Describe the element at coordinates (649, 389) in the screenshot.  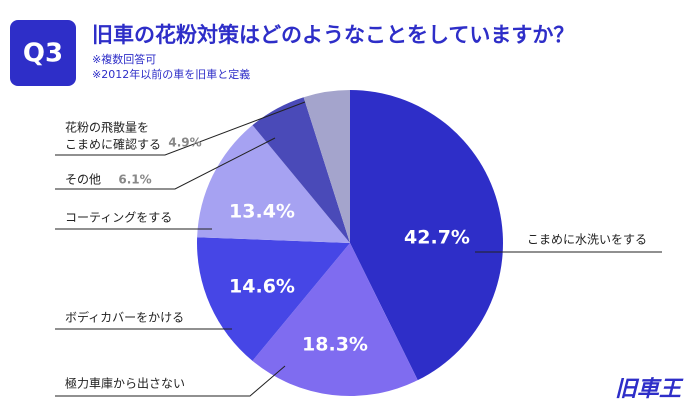
I see `logo: 旧車王` at that location.